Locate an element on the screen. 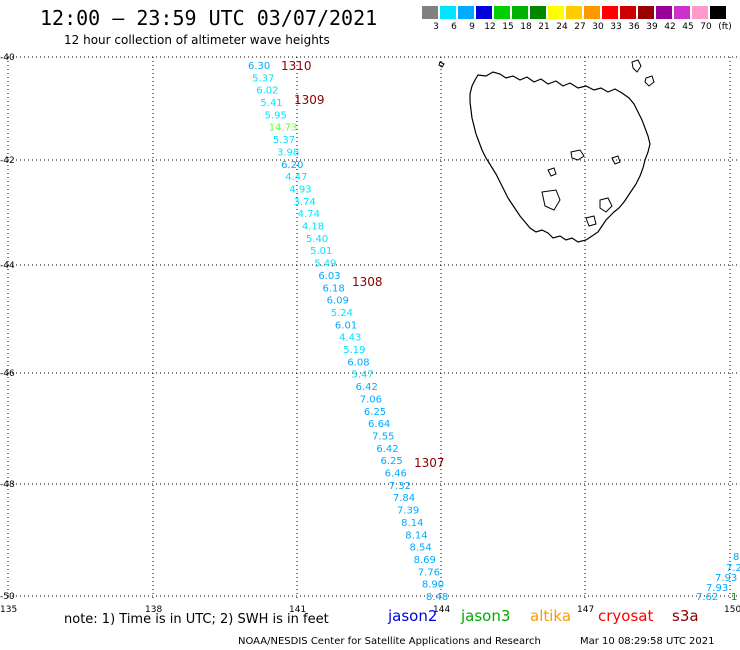 The image size is (740, 650). wave-height-value: 7.32 is located at coordinates (400, 486).